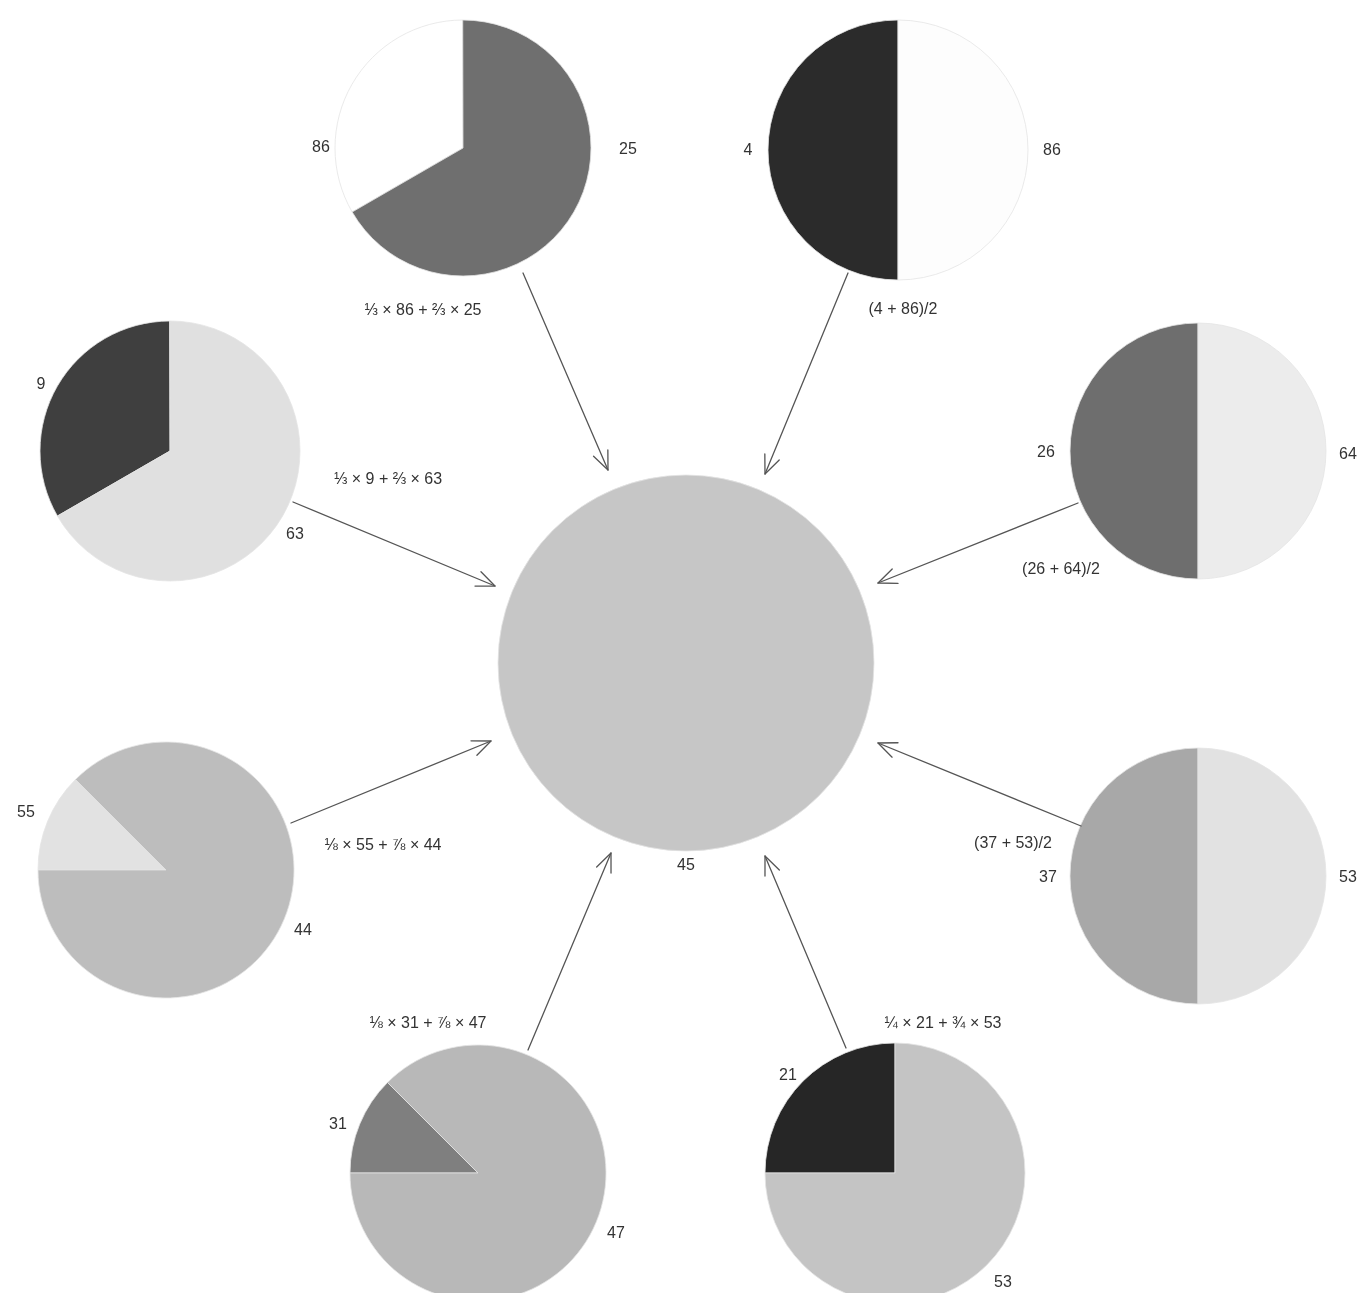  Describe the element at coordinates (383, 845) in the screenshot. I see `text: ⅛ × 55 + ⅞ × 44` at that location.